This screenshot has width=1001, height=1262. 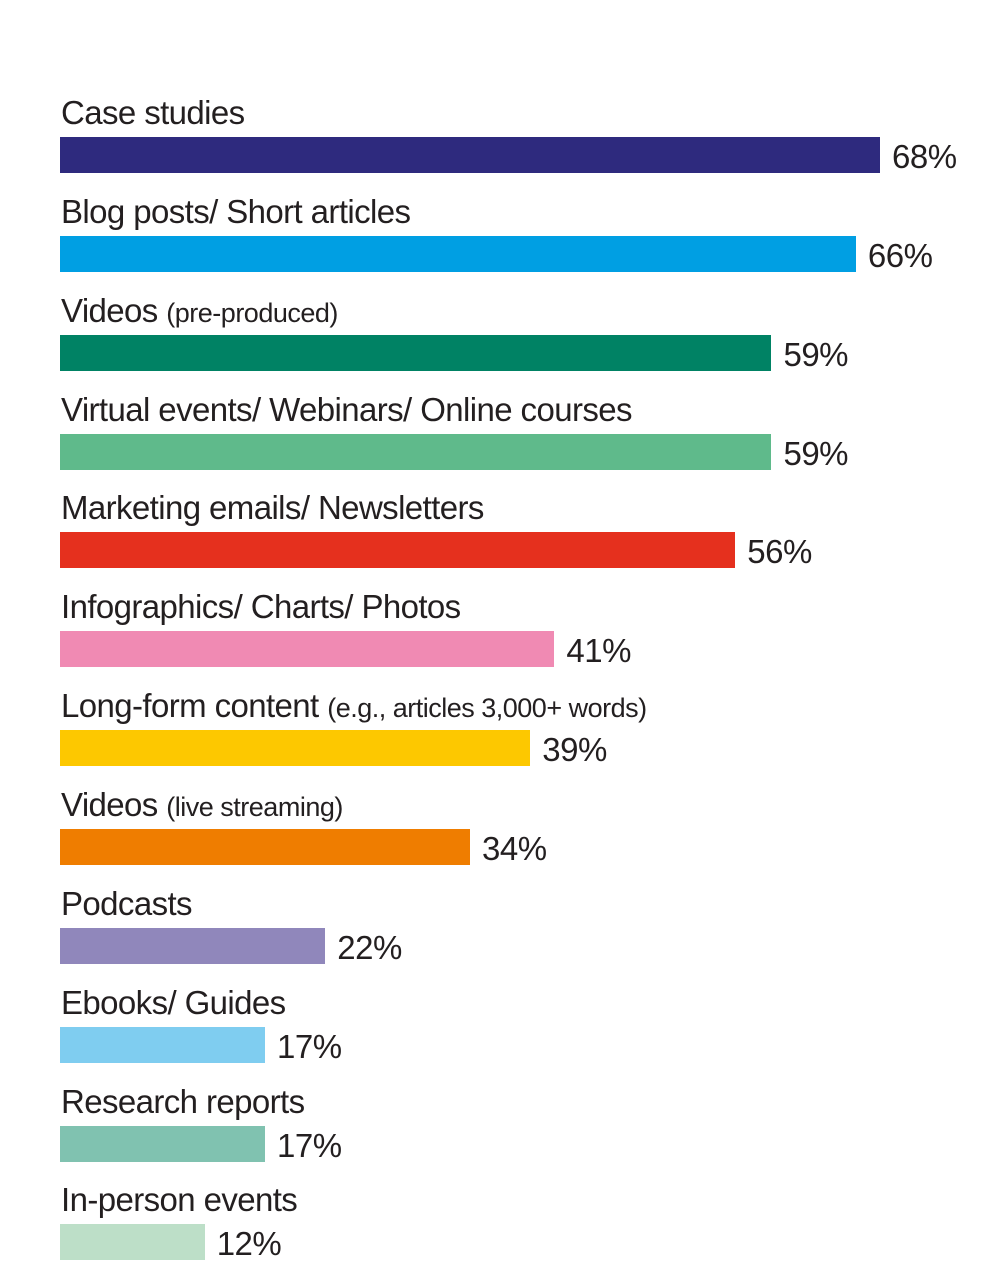 What do you see at coordinates (598, 651) in the screenshot?
I see `value-label: 41%` at bounding box center [598, 651].